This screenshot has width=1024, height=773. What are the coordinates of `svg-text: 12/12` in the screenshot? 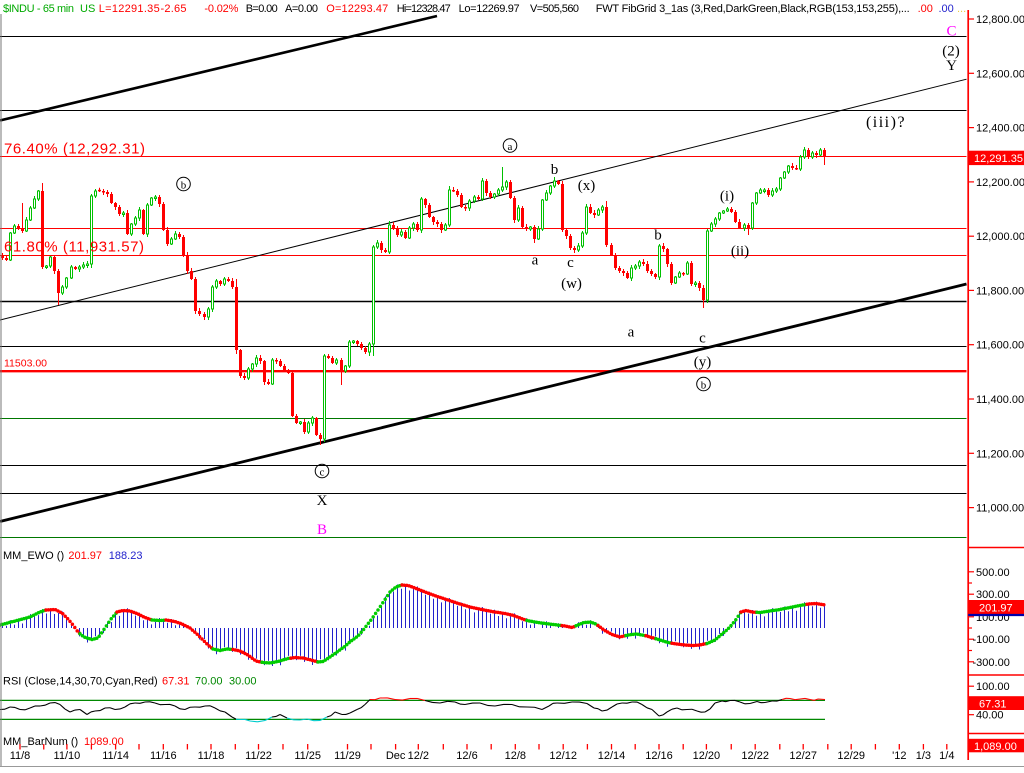 It's located at (563, 756).